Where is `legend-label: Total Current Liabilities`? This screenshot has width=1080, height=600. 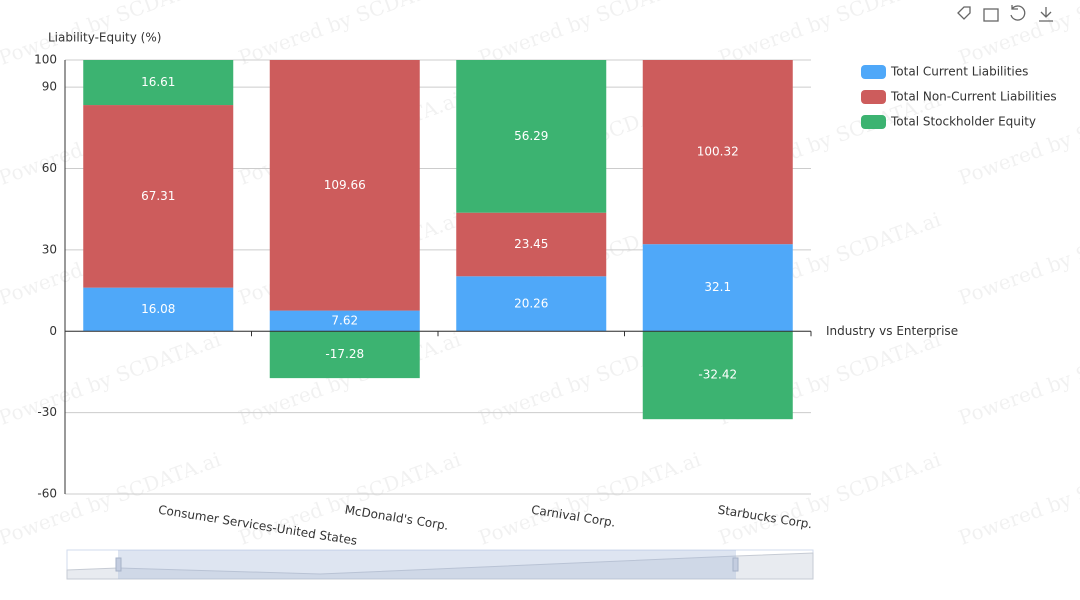
legend-label: Total Current Liabilities is located at coordinates (959, 72).